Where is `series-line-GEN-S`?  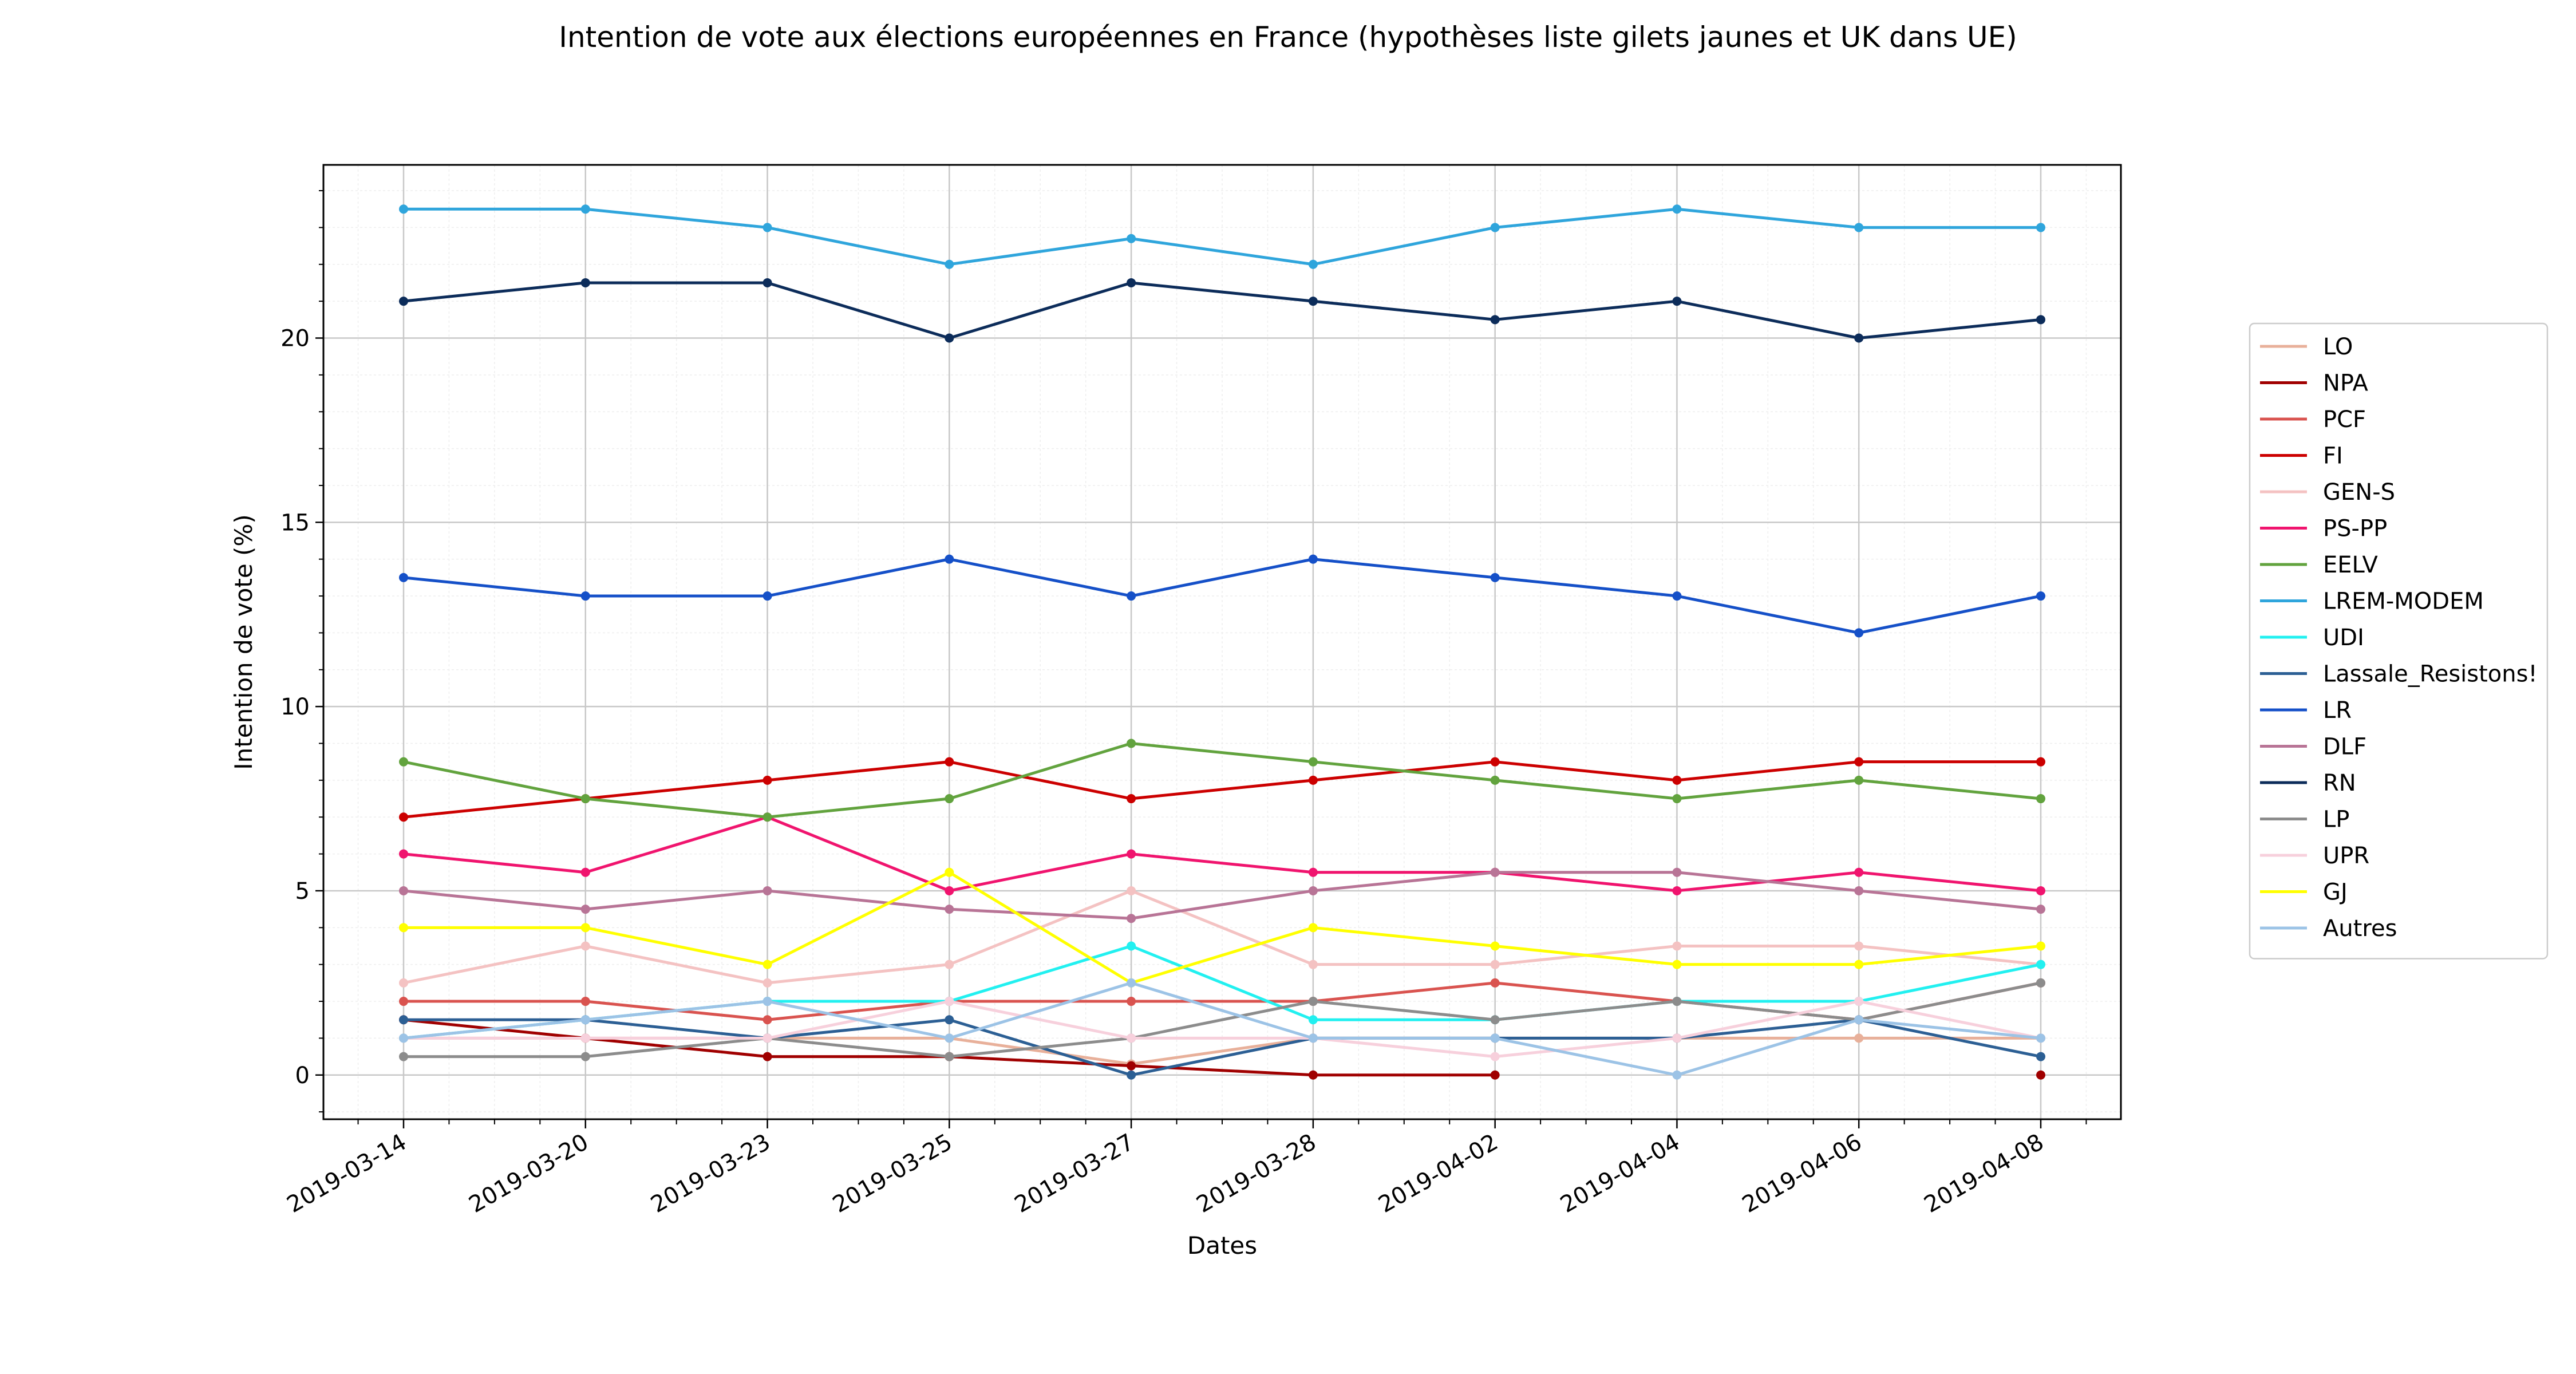
series-line-GEN-S is located at coordinates (1222, 937).